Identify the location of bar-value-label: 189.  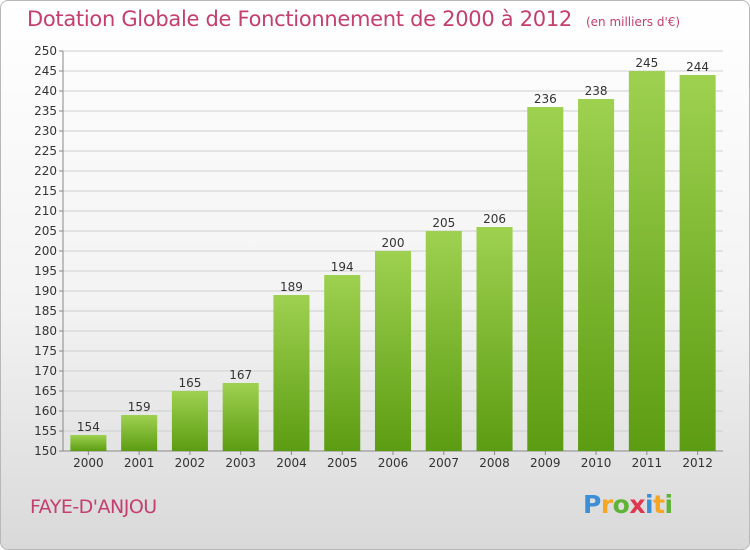
(291, 287).